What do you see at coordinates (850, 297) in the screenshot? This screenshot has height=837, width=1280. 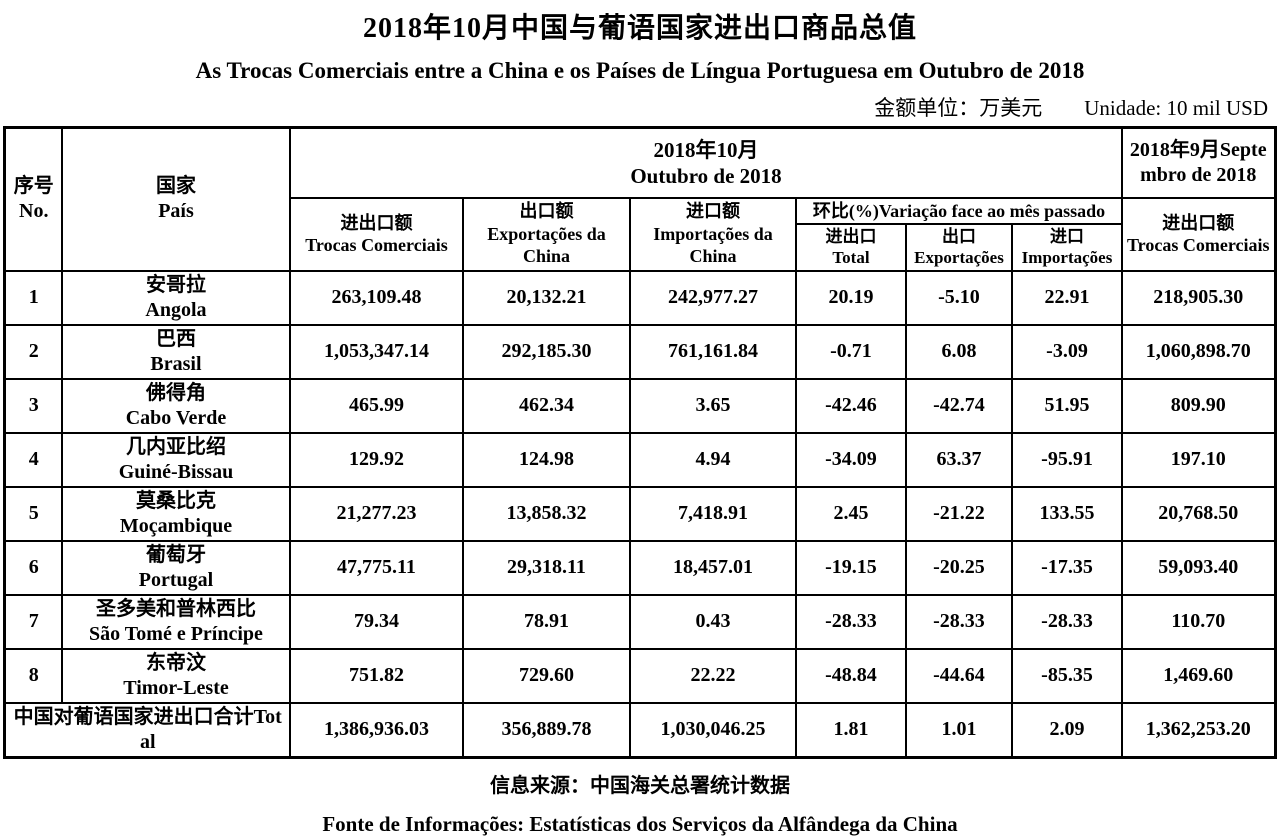 I see `variation-total-value: 20.19` at bounding box center [850, 297].